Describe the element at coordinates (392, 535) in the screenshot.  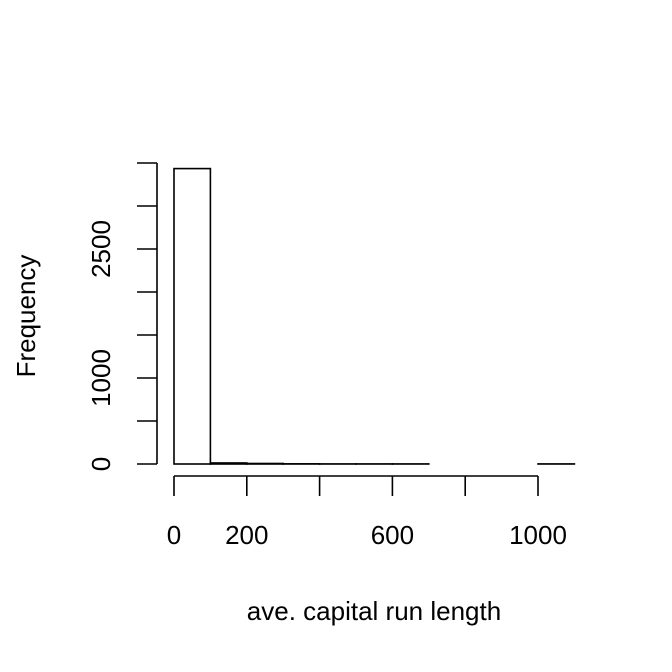
I see `x-tick-label: 600` at that location.